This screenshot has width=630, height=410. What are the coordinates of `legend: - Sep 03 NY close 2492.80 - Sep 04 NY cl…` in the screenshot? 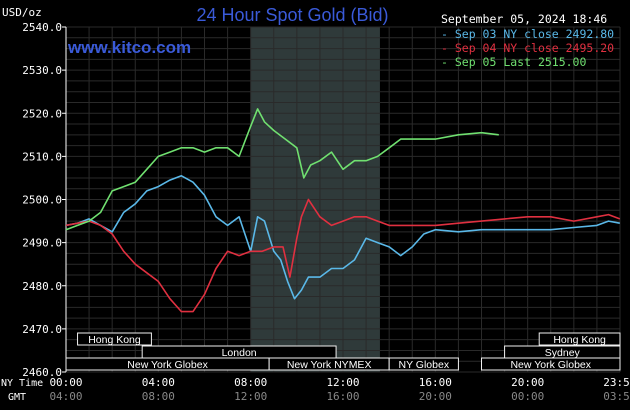 It's located at (527, 48).